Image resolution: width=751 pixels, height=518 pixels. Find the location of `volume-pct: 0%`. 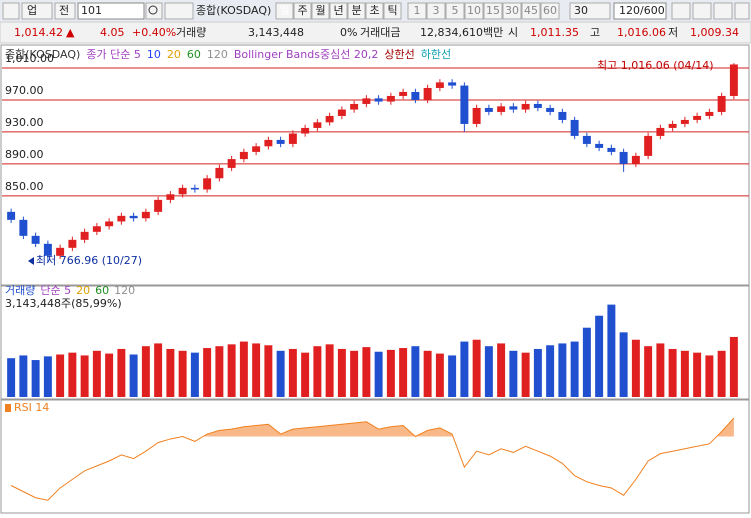

volume-pct: 0% is located at coordinates (348, 32).